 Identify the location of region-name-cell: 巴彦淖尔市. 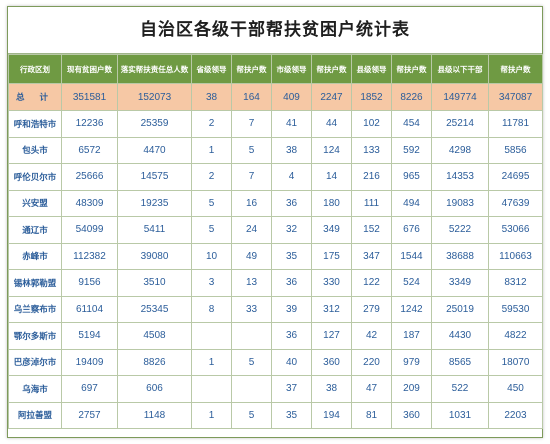
(35, 362).